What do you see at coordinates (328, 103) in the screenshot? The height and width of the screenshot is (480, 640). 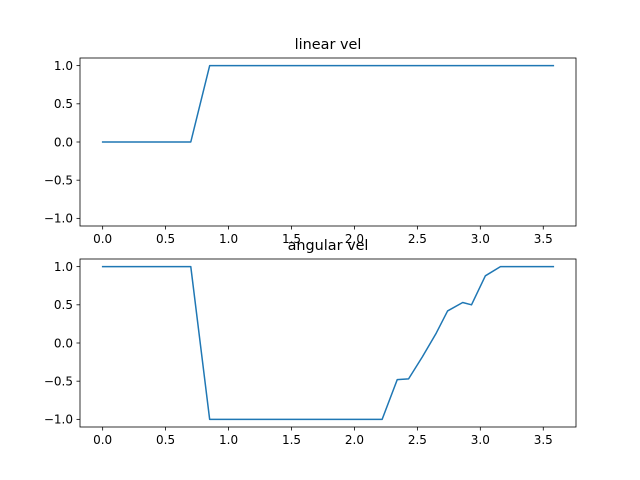 I see `linear-vel-series-line` at bounding box center [328, 103].